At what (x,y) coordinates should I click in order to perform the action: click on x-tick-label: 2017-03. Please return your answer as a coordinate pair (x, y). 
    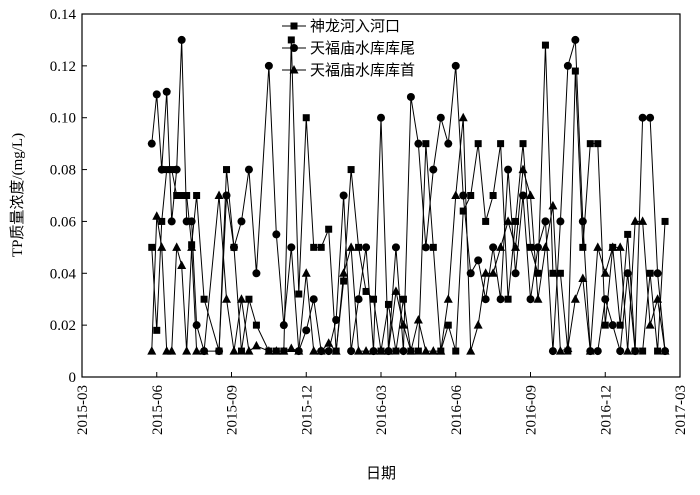
    Looking at the image, I should click on (681, 410).